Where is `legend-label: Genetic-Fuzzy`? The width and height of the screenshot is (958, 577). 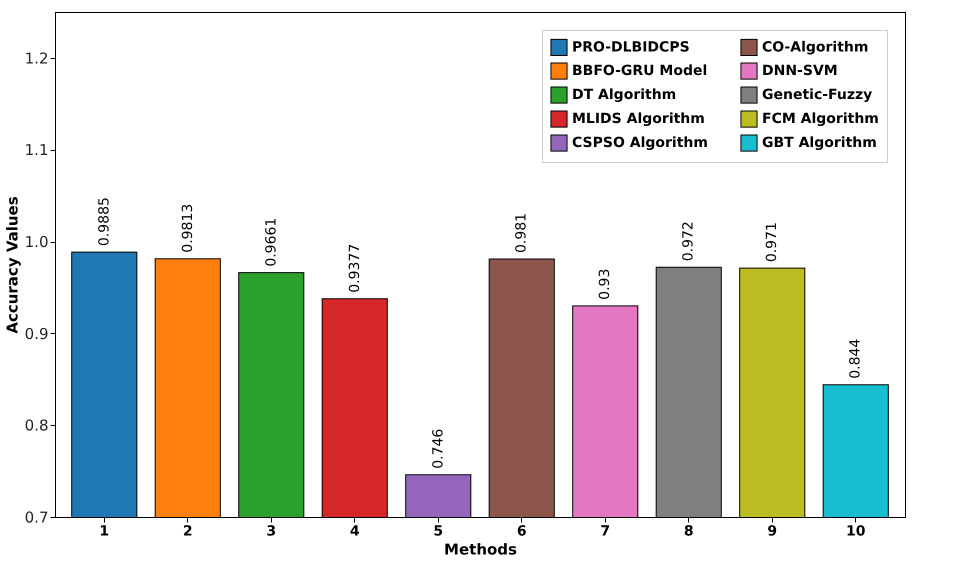 legend-label: Genetic-Fuzzy is located at coordinates (817, 95).